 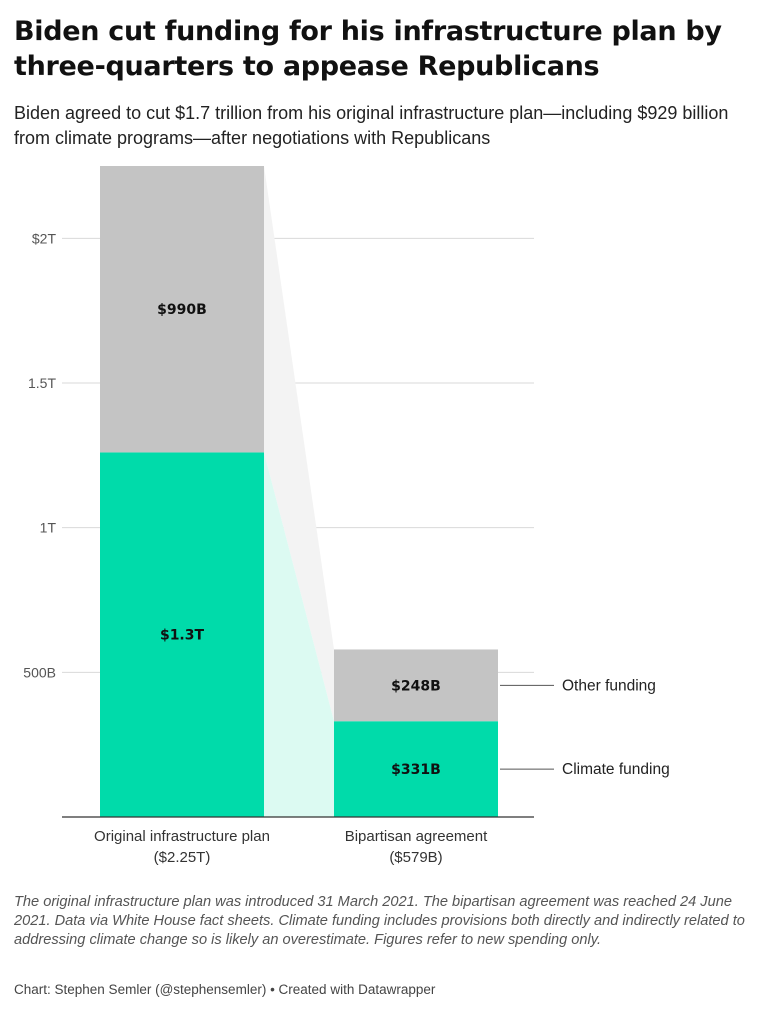 I want to click on y-tick-label: $2T, so click(x=44, y=238).